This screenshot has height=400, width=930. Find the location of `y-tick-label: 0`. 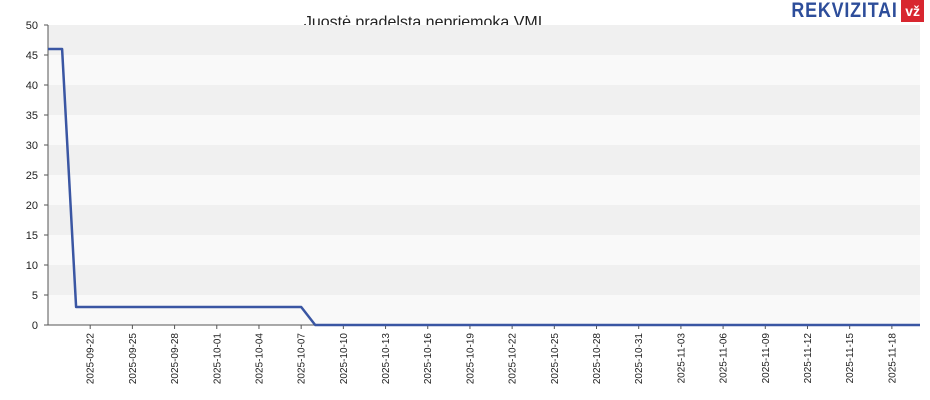

y-tick-label: 0 is located at coordinates (35, 326).